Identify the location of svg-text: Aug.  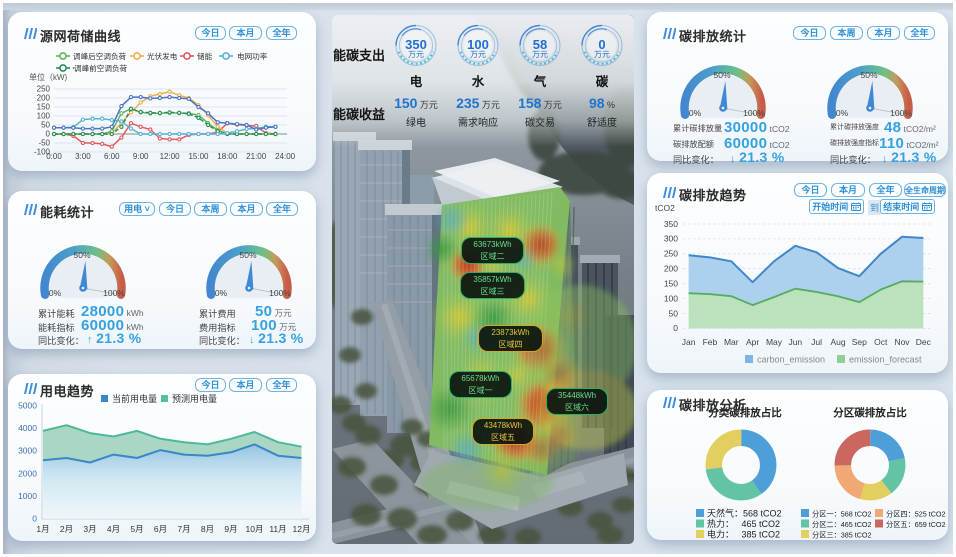
(837, 342).